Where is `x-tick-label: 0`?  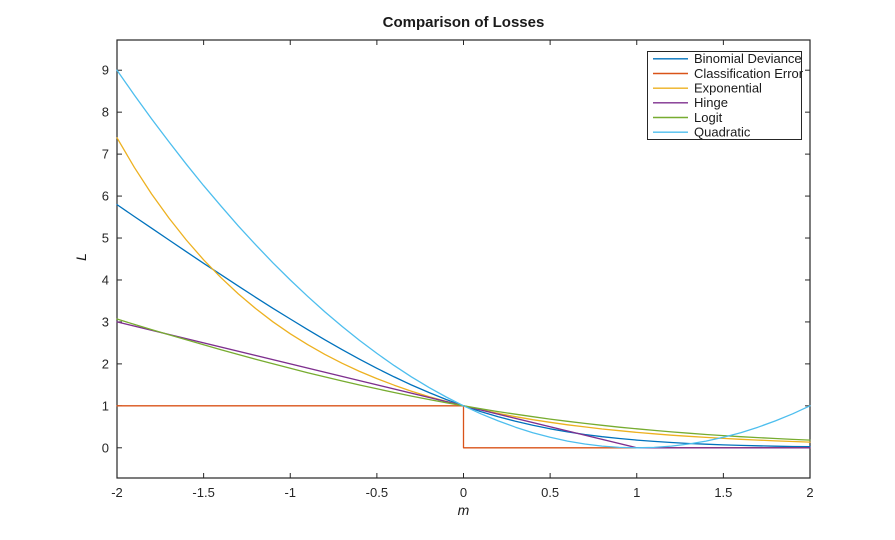 x-tick-label: 0 is located at coordinates (463, 492).